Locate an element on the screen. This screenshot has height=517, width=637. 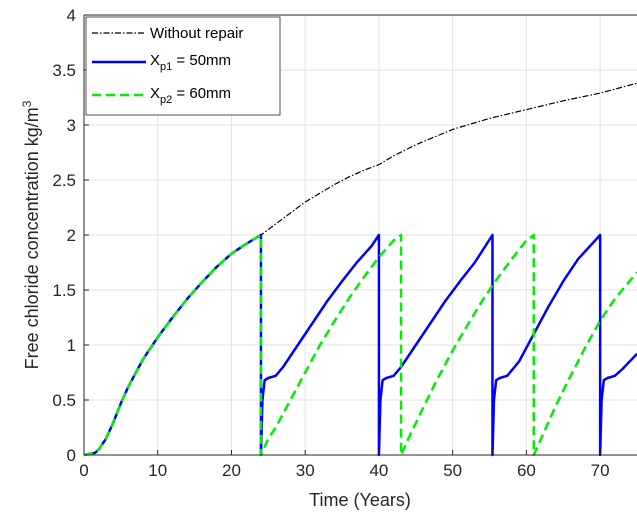
y-tick-label-5: 2.5 is located at coordinates (64, 180).